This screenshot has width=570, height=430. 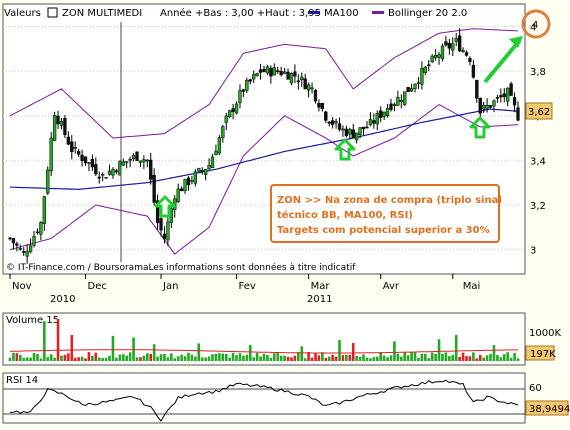 What do you see at coordinates (533, 27) in the screenshot?
I see `price-tick-label: 4` at bounding box center [533, 27].